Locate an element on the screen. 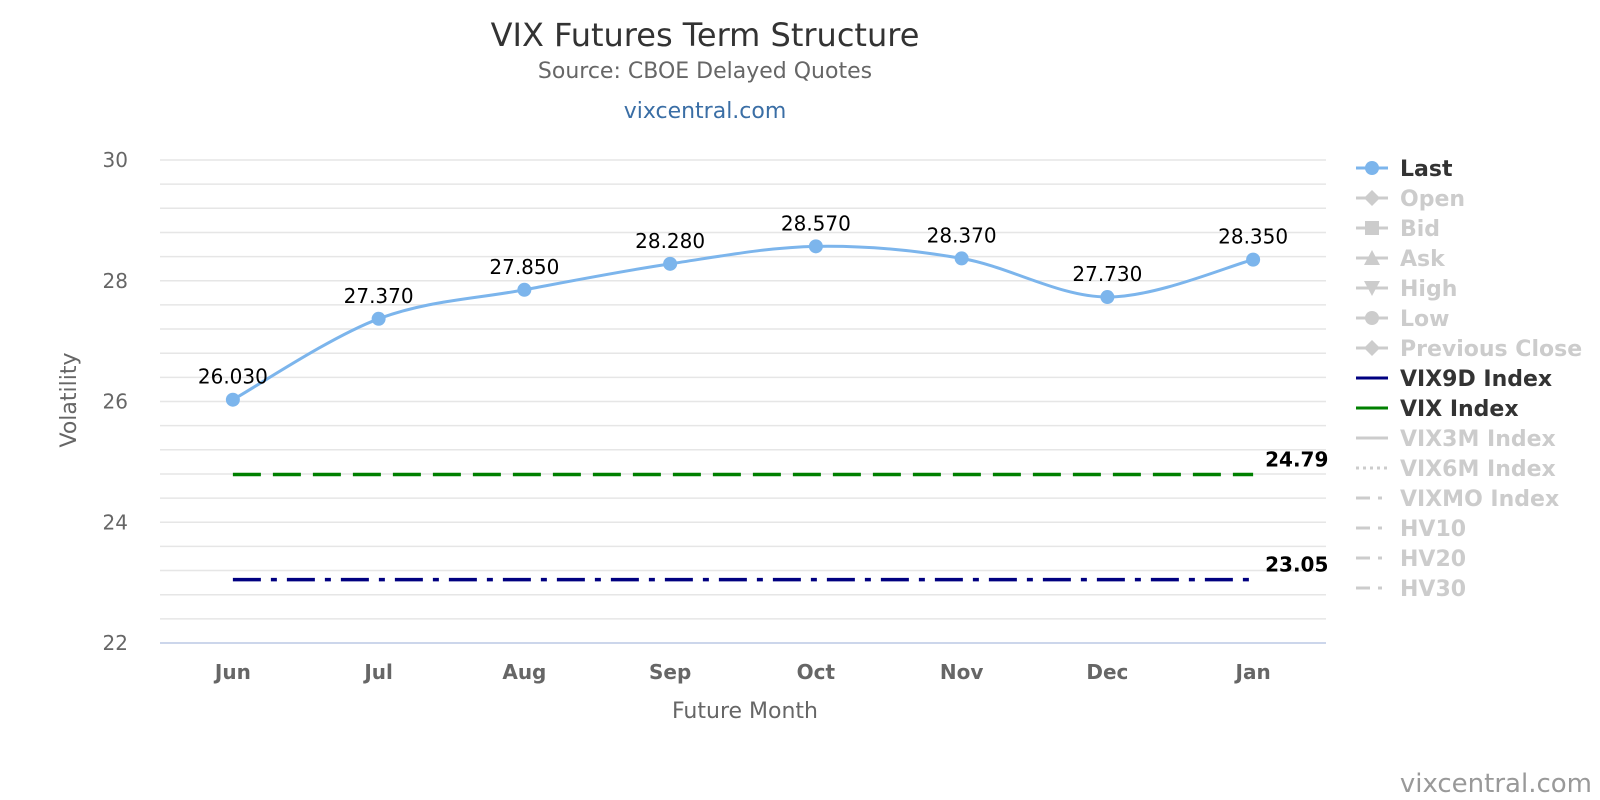 The height and width of the screenshot is (800, 1600). legend-label: Last is located at coordinates (1426, 169).